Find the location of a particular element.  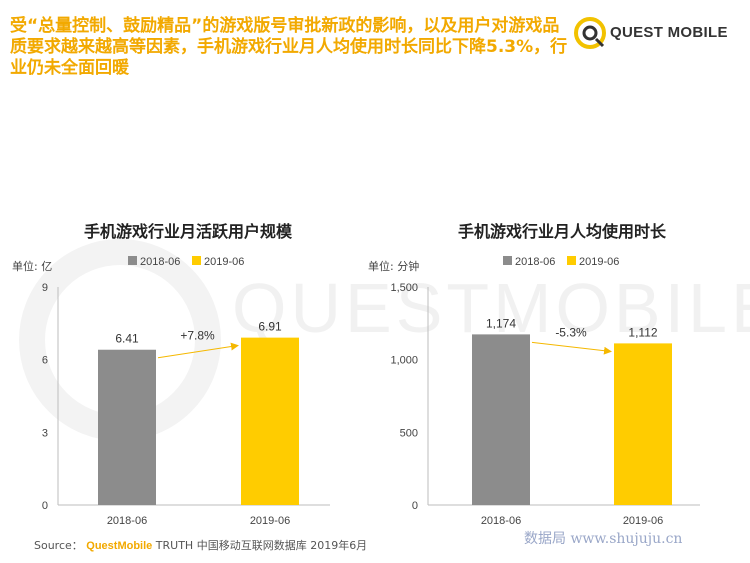

chart2-y-tick-label: 500 is located at coordinates (409, 433).